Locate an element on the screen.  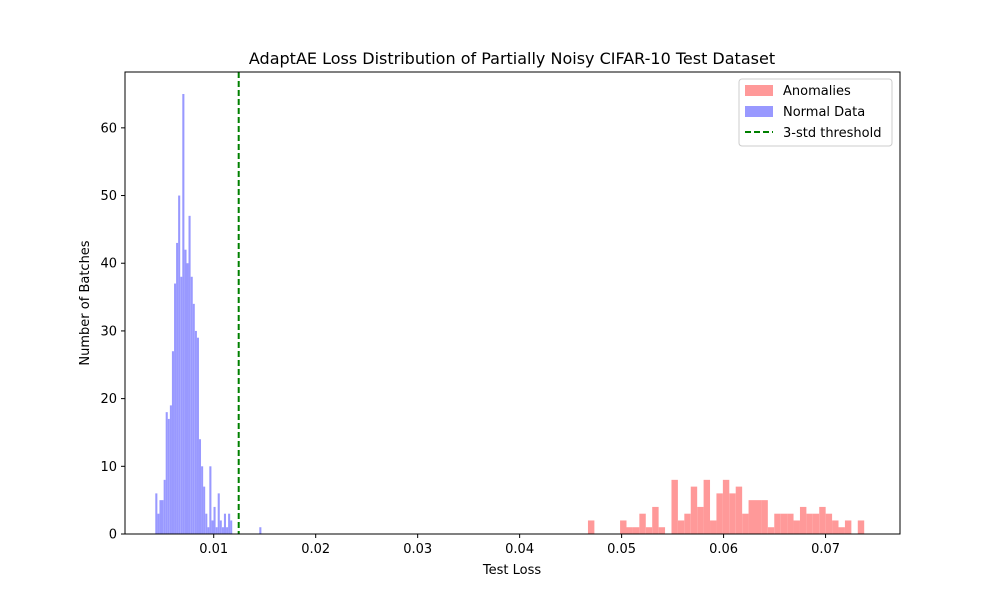
legend-box is located at coordinates (815, 112).